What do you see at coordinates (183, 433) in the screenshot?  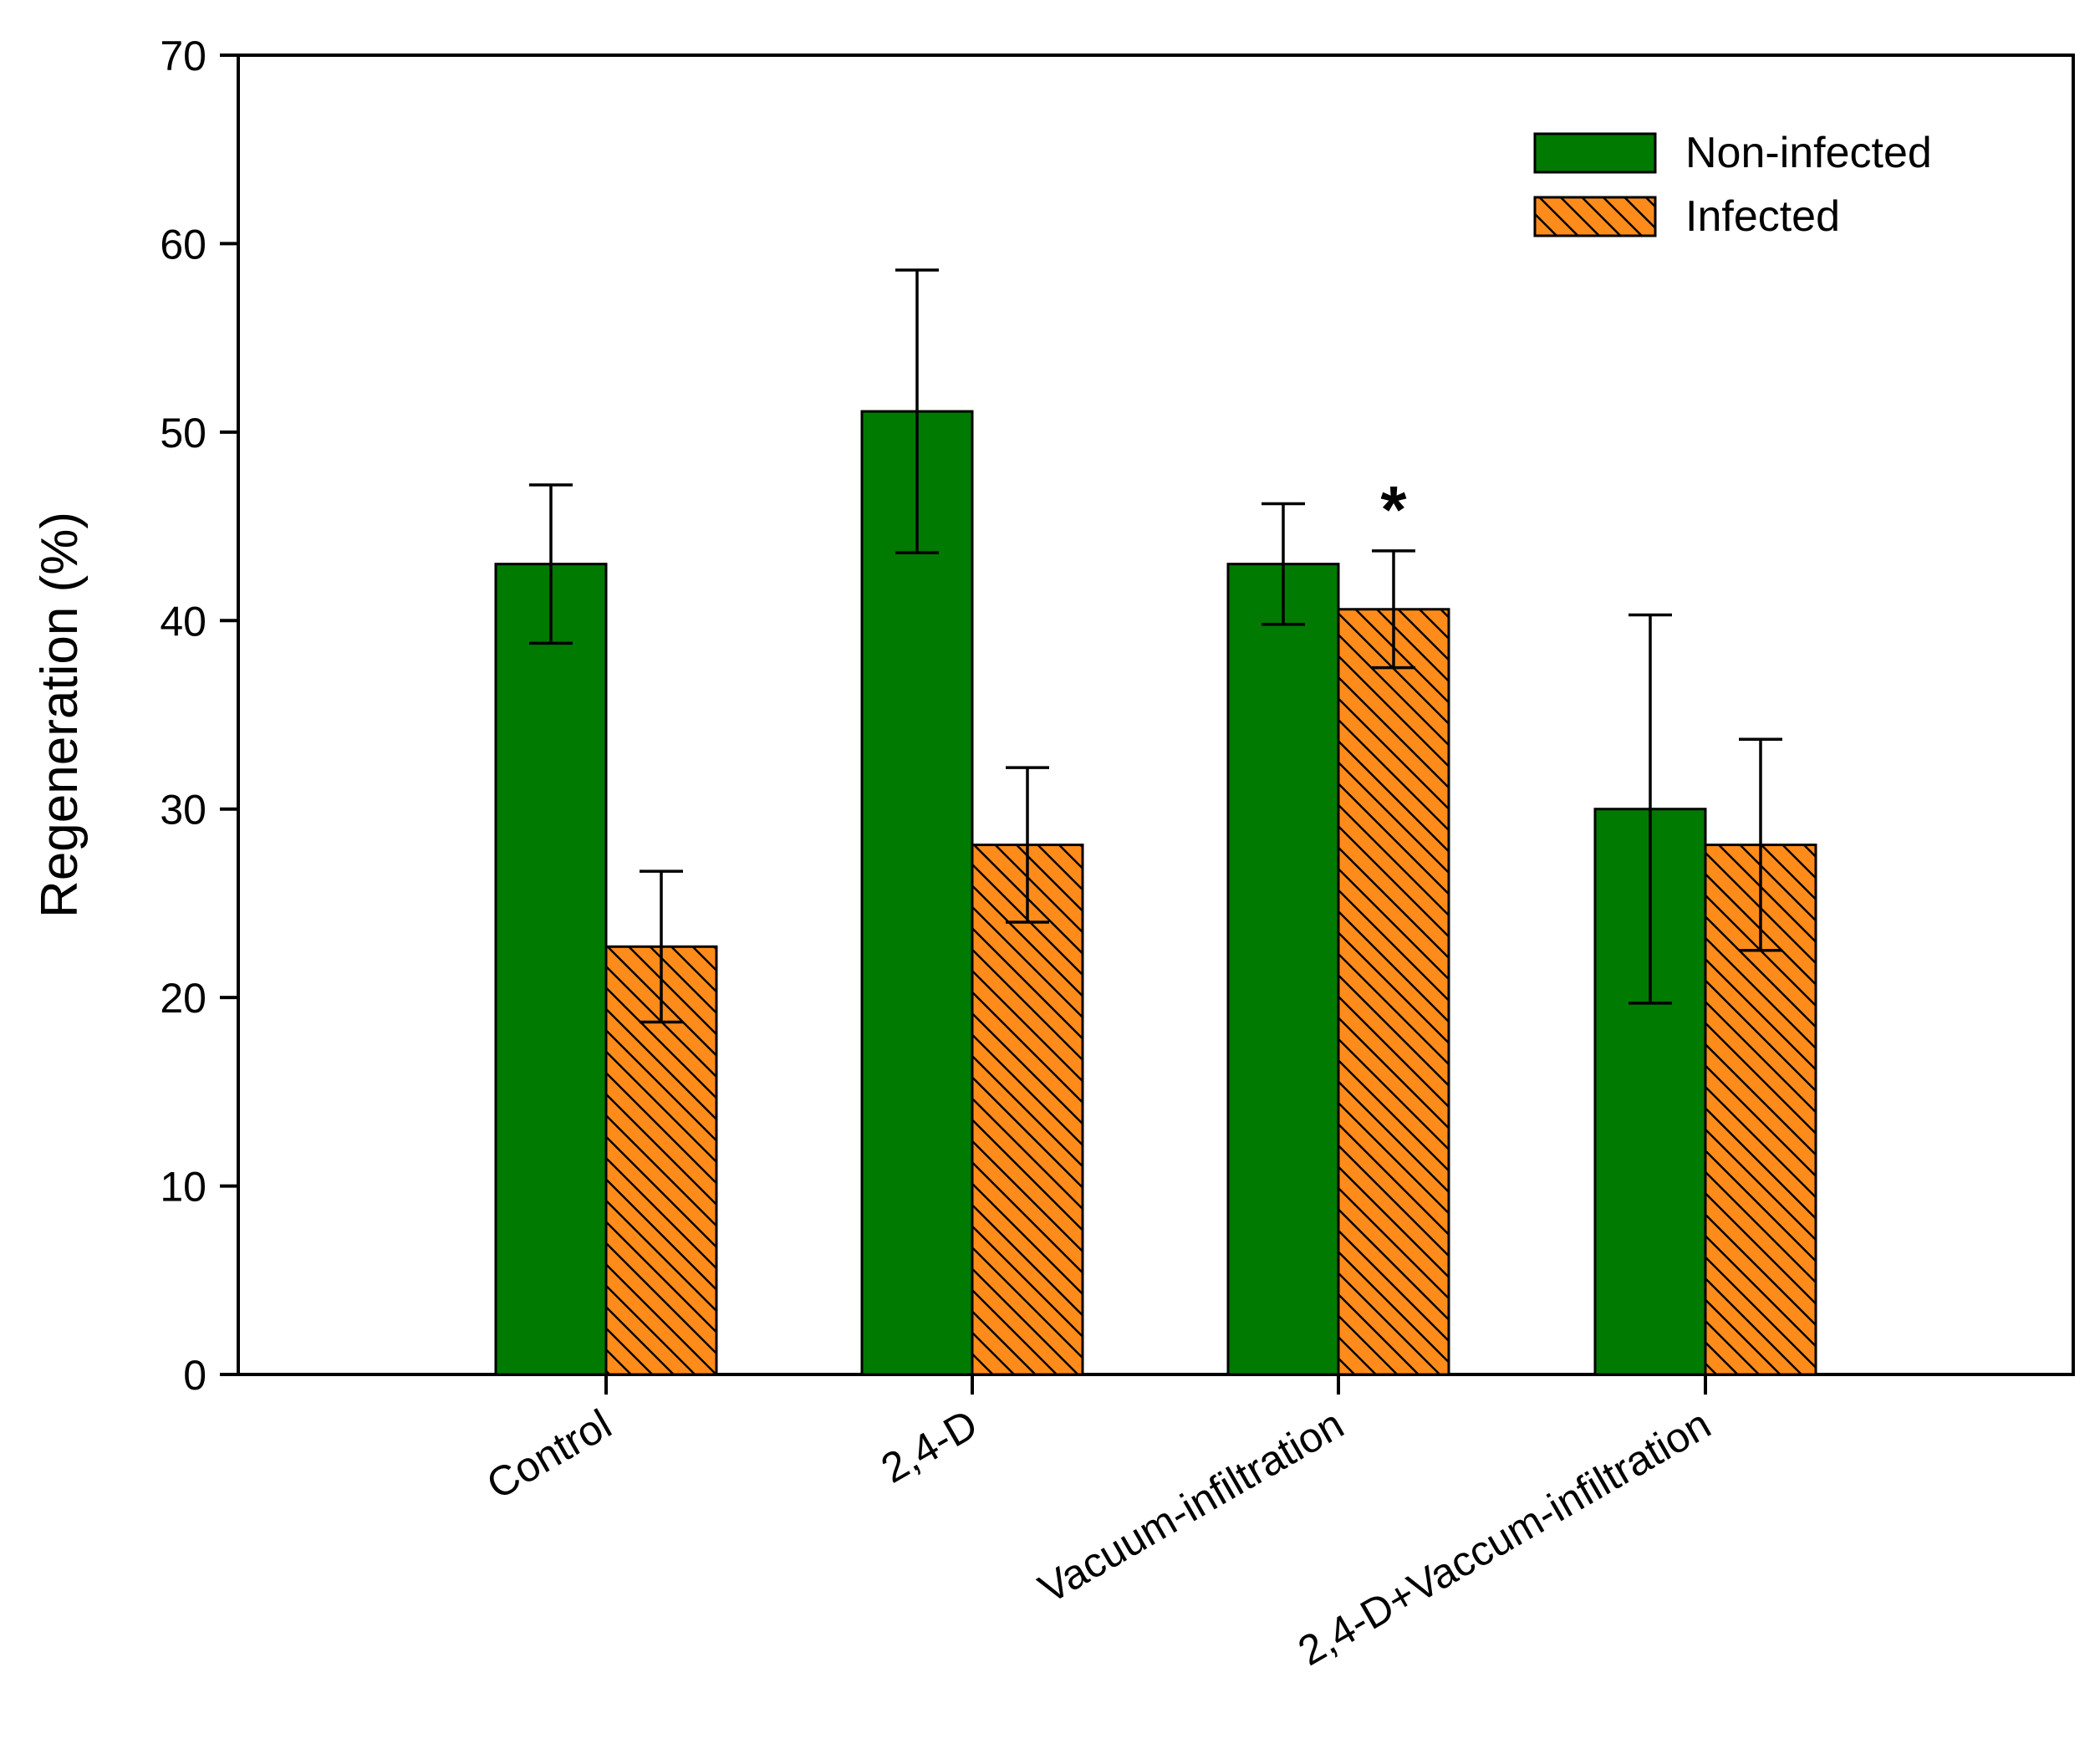 I see `y-tick-label: 50` at bounding box center [183, 433].